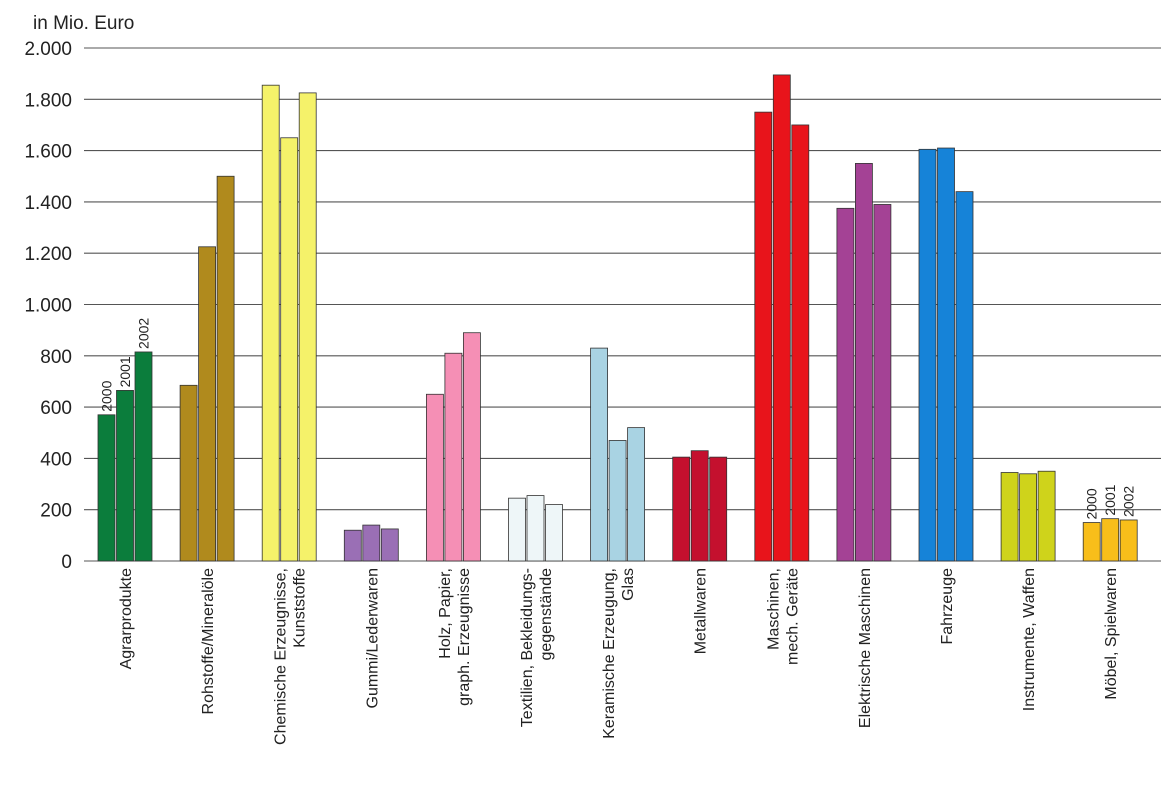 The width and height of the screenshot is (1161, 805). I want to click on category-label-line: graph. Erzeugnisse, so click(464, 637).